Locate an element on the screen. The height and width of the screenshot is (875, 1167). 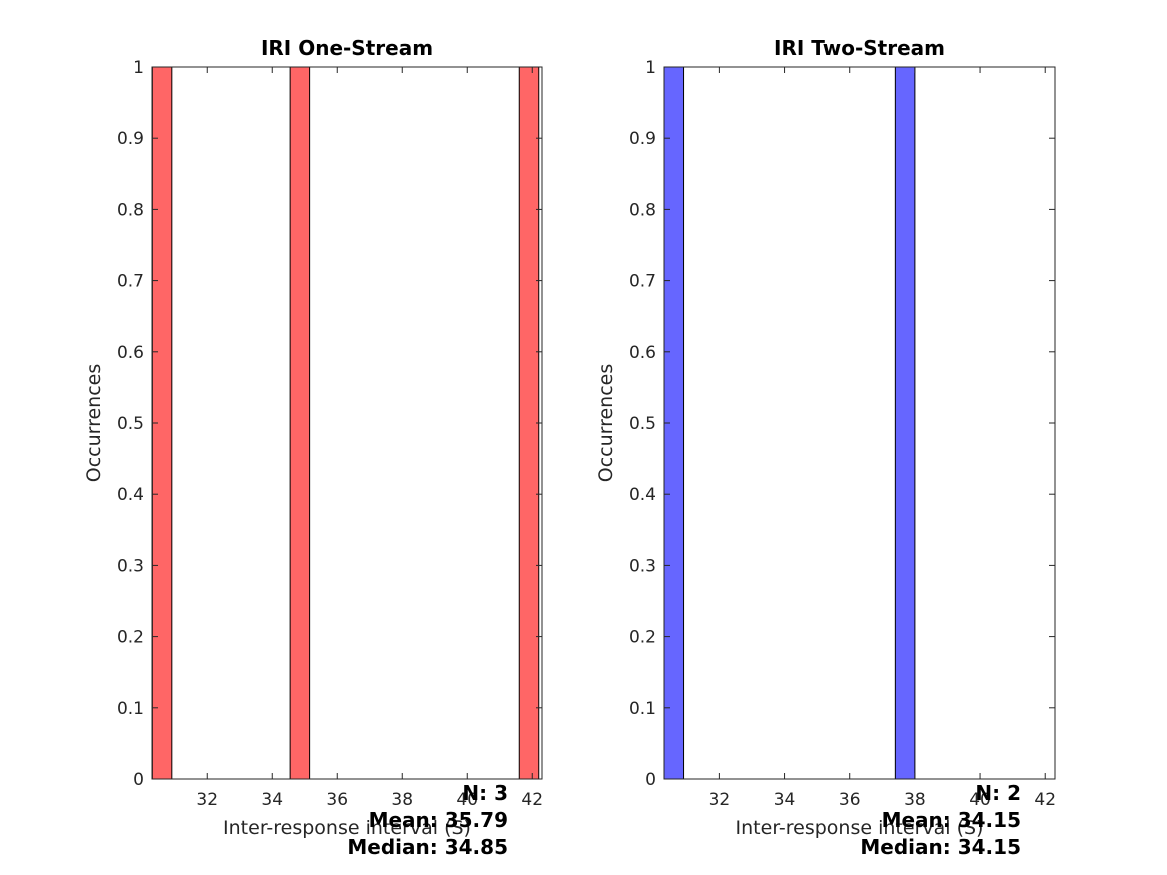
chart-title: IRI One-Stream is located at coordinates (347, 48).